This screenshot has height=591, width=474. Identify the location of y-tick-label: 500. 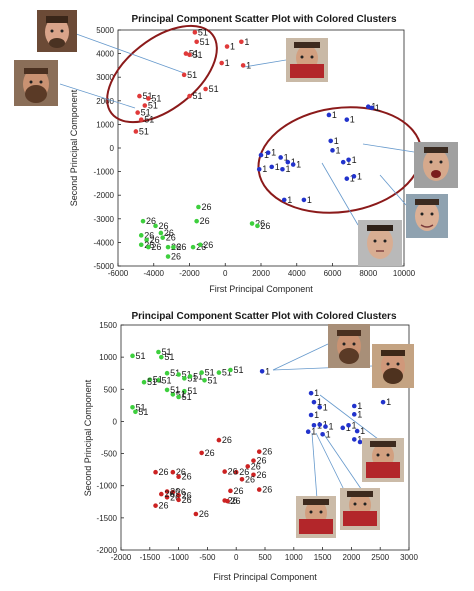
(111, 389).